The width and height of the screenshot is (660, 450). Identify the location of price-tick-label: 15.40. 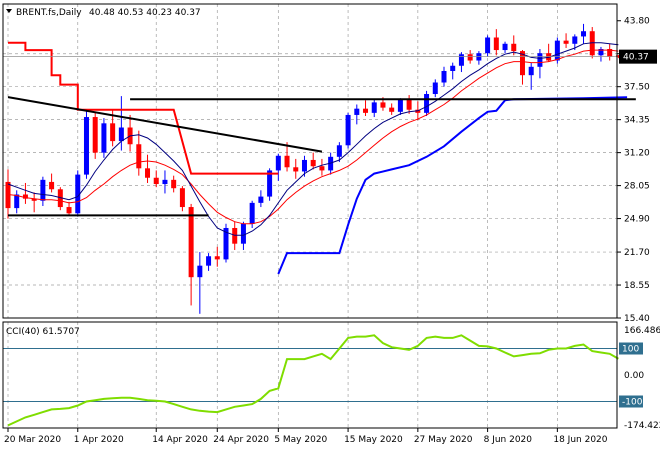
(637, 319).